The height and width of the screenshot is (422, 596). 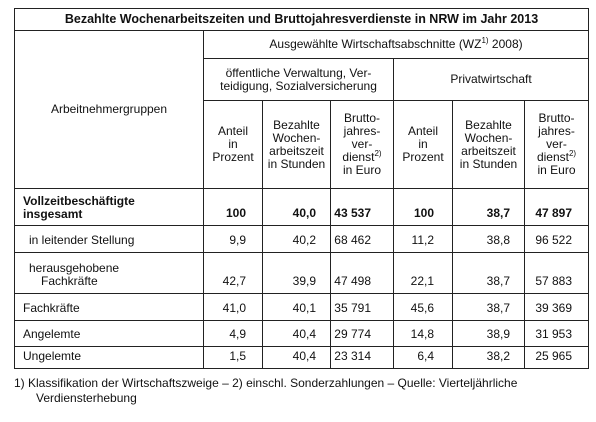 I want to click on cell-value: 39,9, so click(x=296, y=273).